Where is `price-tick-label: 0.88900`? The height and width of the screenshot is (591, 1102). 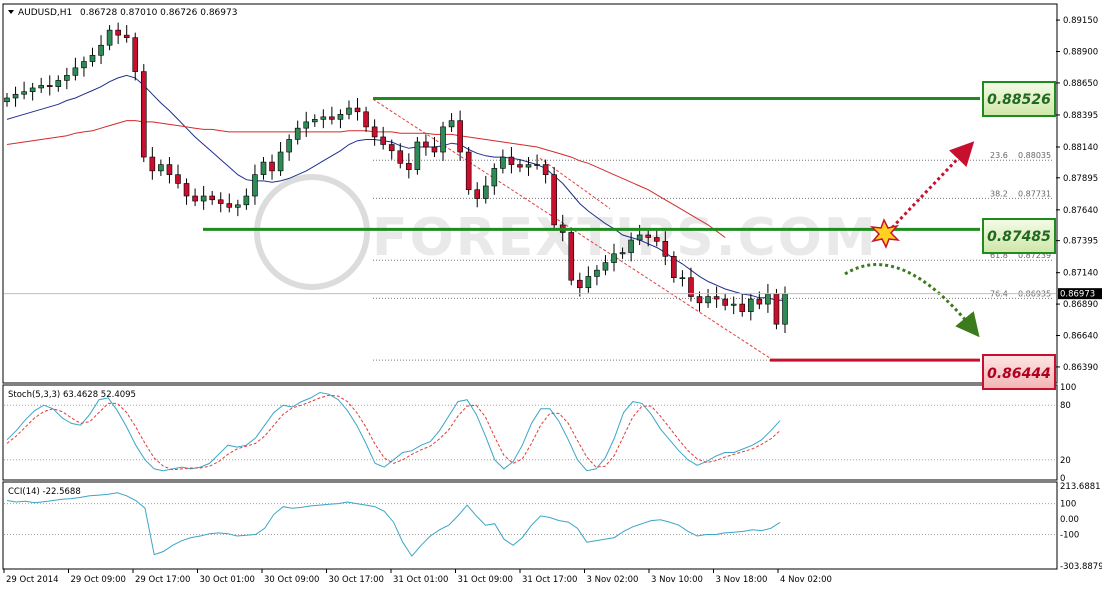 price-tick-label: 0.88900 is located at coordinates (1080, 52).